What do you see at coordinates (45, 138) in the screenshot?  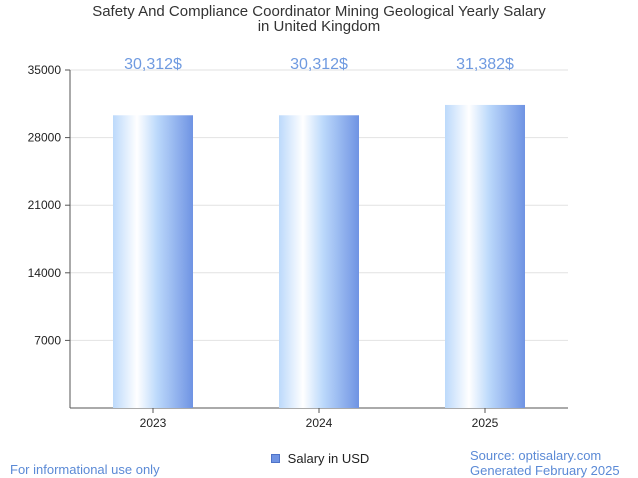 I see `y-tick-label: 28000` at bounding box center [45, 138].